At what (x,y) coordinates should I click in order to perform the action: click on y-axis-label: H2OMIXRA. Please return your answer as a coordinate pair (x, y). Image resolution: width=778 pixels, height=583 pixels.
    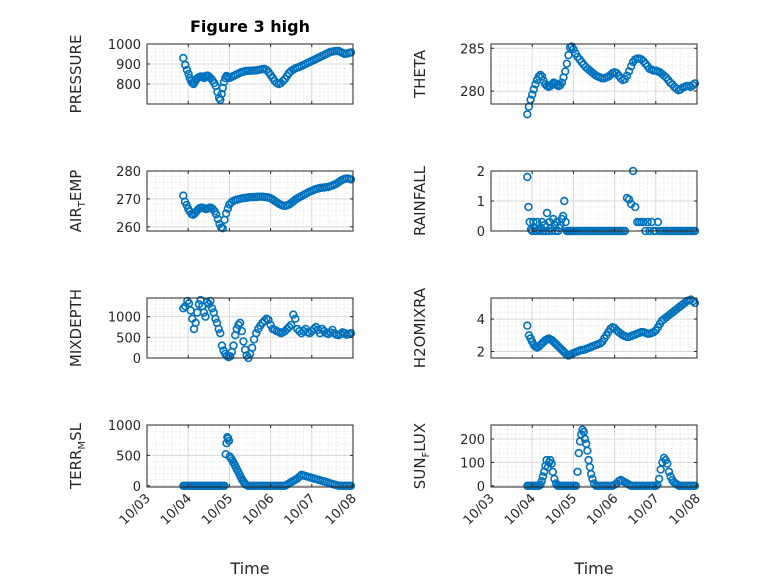
    Looking at the image, I should click on (420, 327).